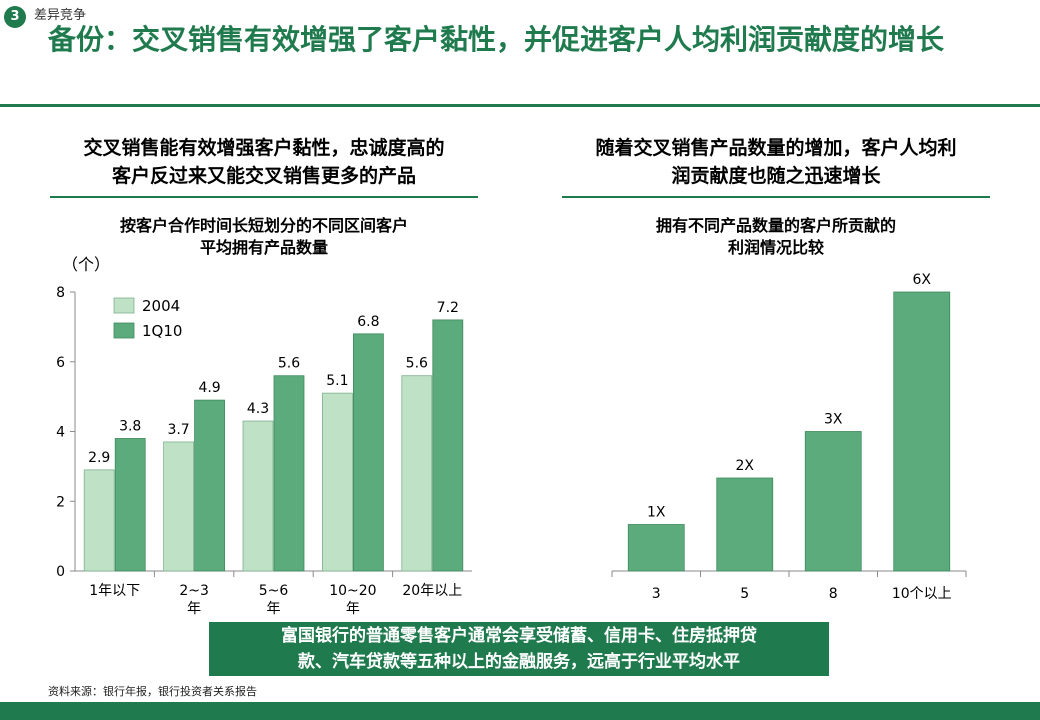 This screenshot has width=1040, height=720. Describe the element at coordinates (178, 430) in the screenshot. I see `data-label-2004: 3.7` at that location.